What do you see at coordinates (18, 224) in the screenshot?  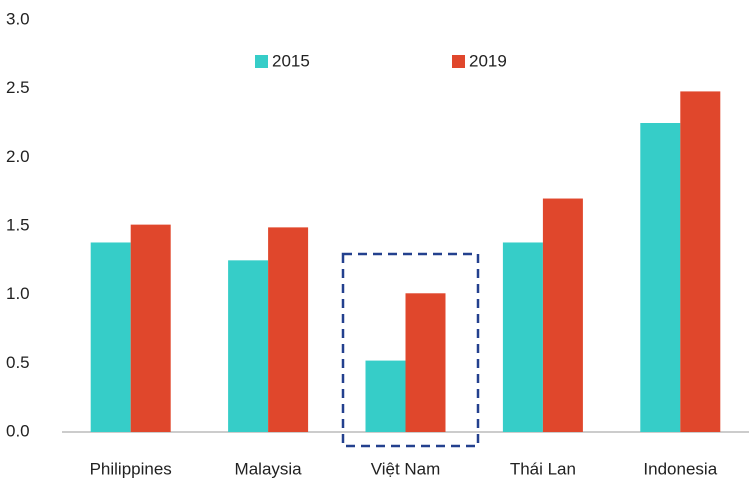 I see `y-tick-label: 1.5` at bounding box center [18, 224].